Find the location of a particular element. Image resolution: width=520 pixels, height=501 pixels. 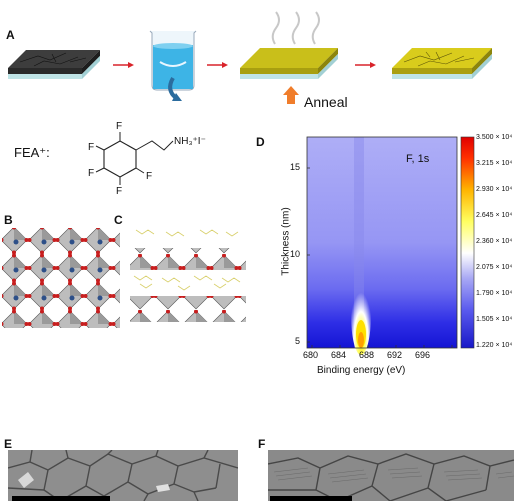

fluorine-label-2: F is located at coordinates (91, 147).